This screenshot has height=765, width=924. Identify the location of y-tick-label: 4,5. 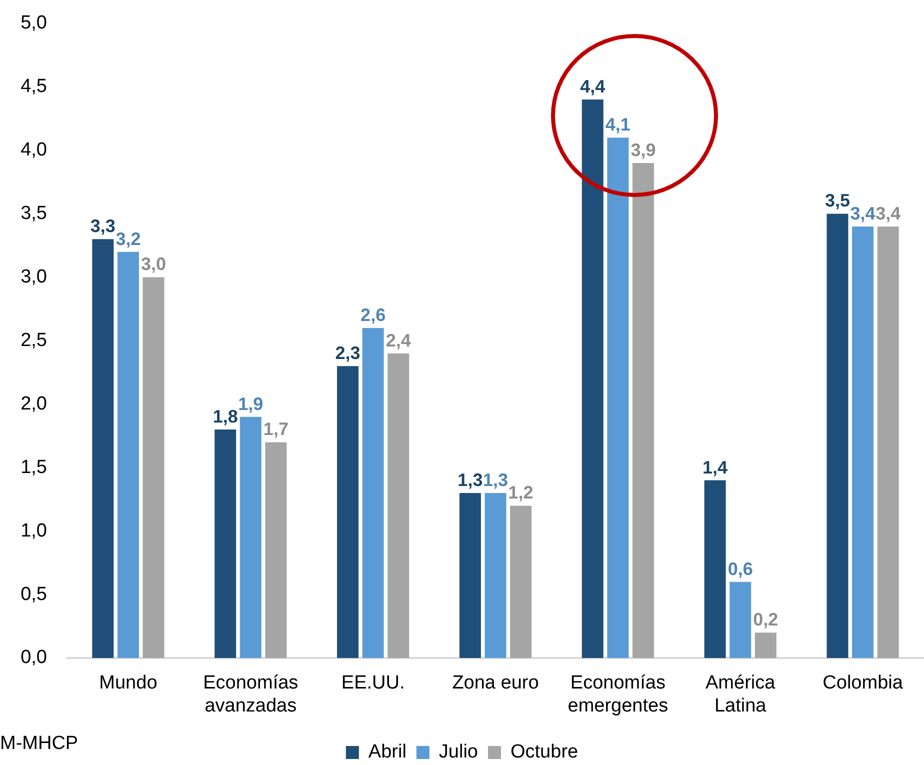
(33, 87).